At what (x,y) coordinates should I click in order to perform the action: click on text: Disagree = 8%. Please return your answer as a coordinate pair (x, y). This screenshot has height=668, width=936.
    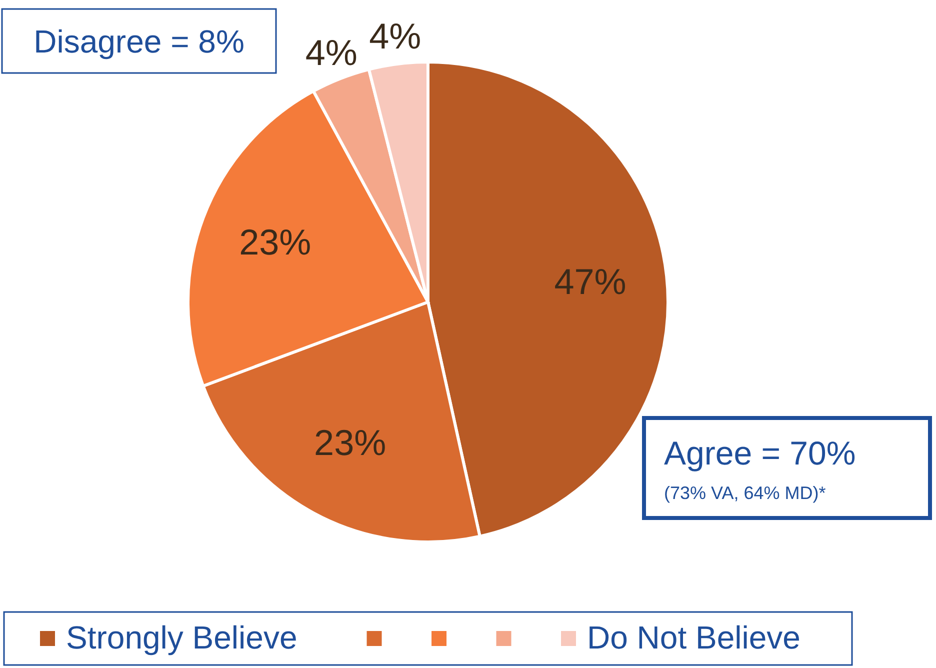
    Looking at the image, I should click on (139, 41).